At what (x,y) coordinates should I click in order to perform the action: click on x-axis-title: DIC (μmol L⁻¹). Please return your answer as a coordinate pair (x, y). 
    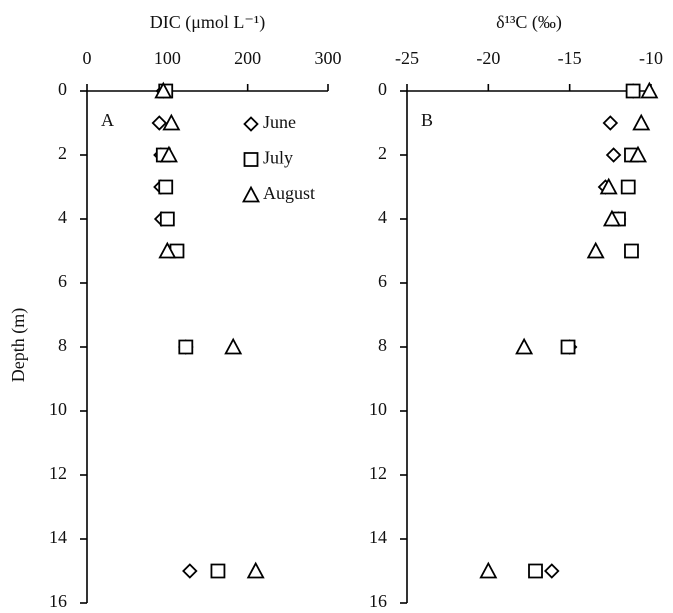
    Looking at the image, I should click on (208, 22).